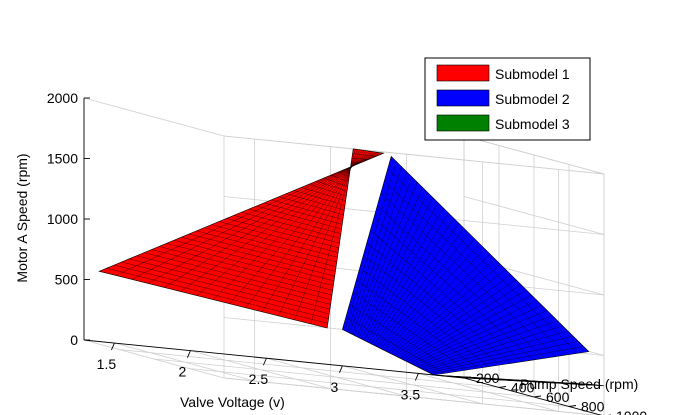  I want to click on z-tick-label: 500, so click(67, 280).